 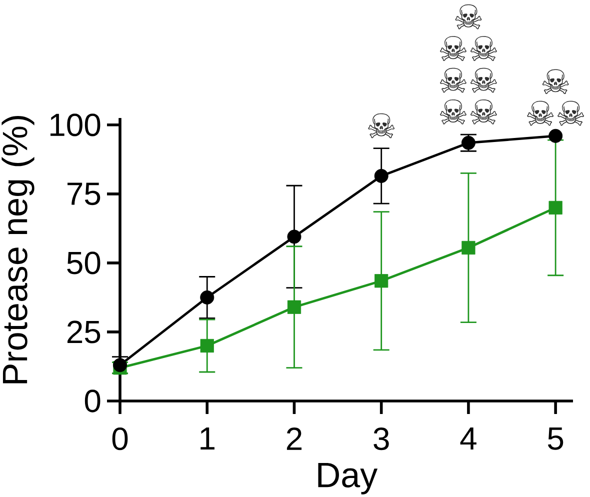 I want to click on annotation: ☠ ☠☠, so click(x=555, y=97).